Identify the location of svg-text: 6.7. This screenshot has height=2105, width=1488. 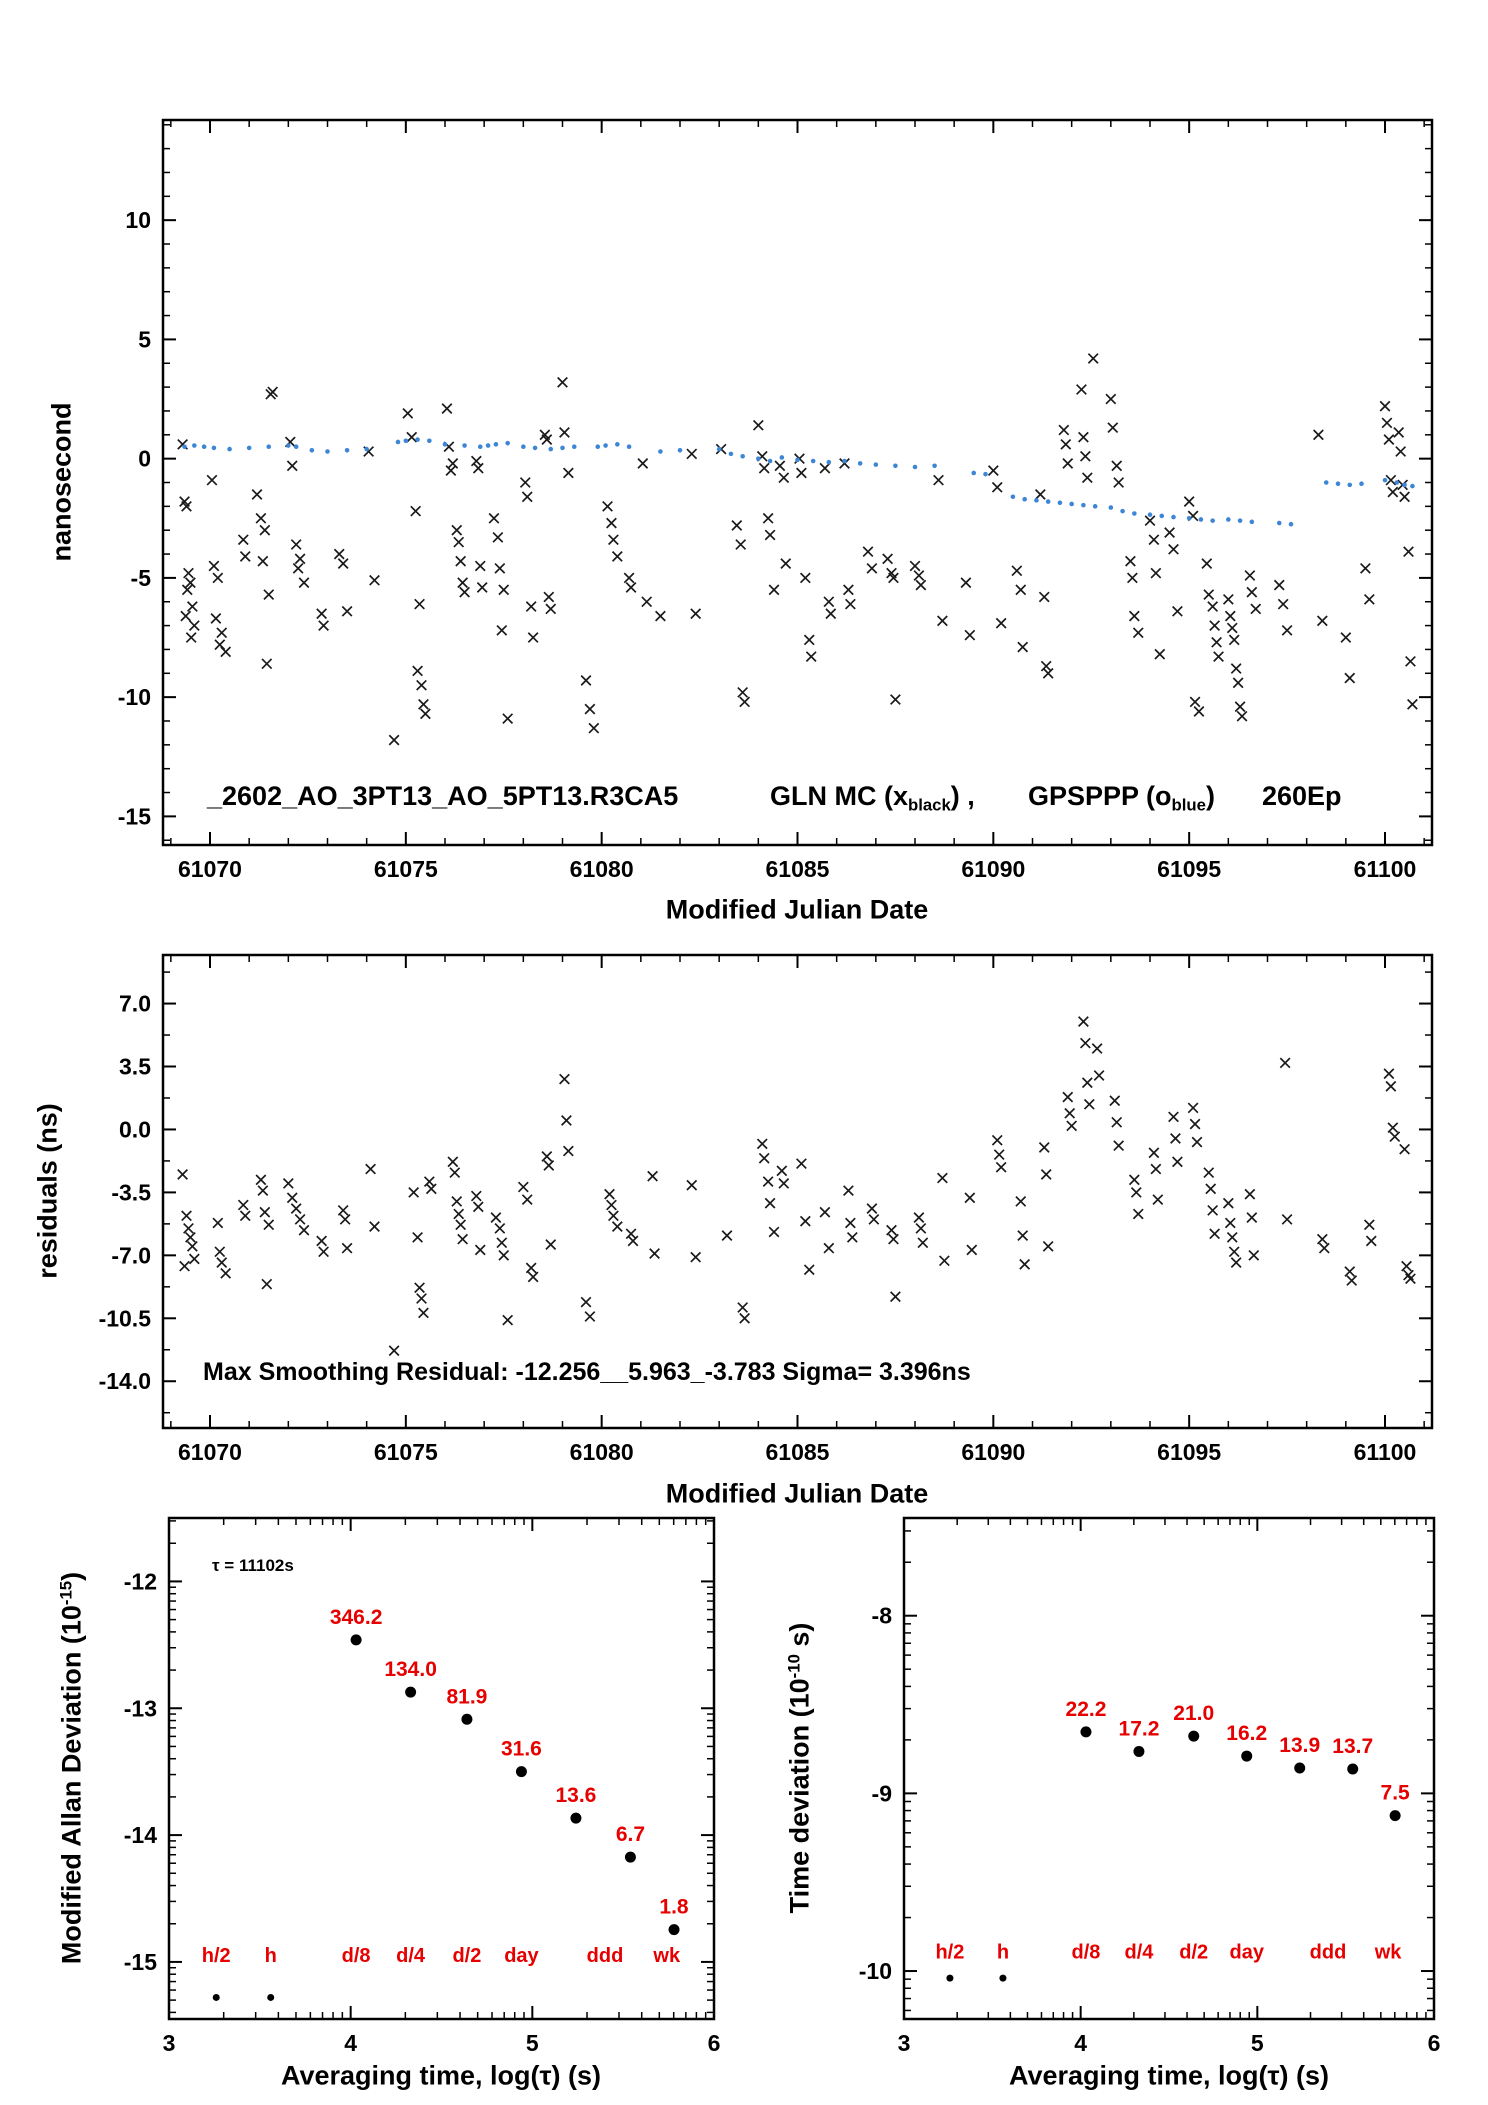
(630, 1834).